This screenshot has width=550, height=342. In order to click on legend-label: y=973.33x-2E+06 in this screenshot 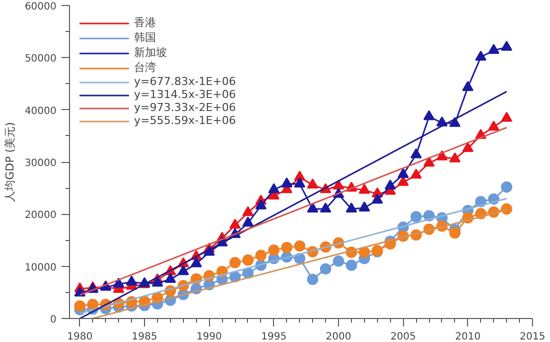, I will do `click(185, 107)`.